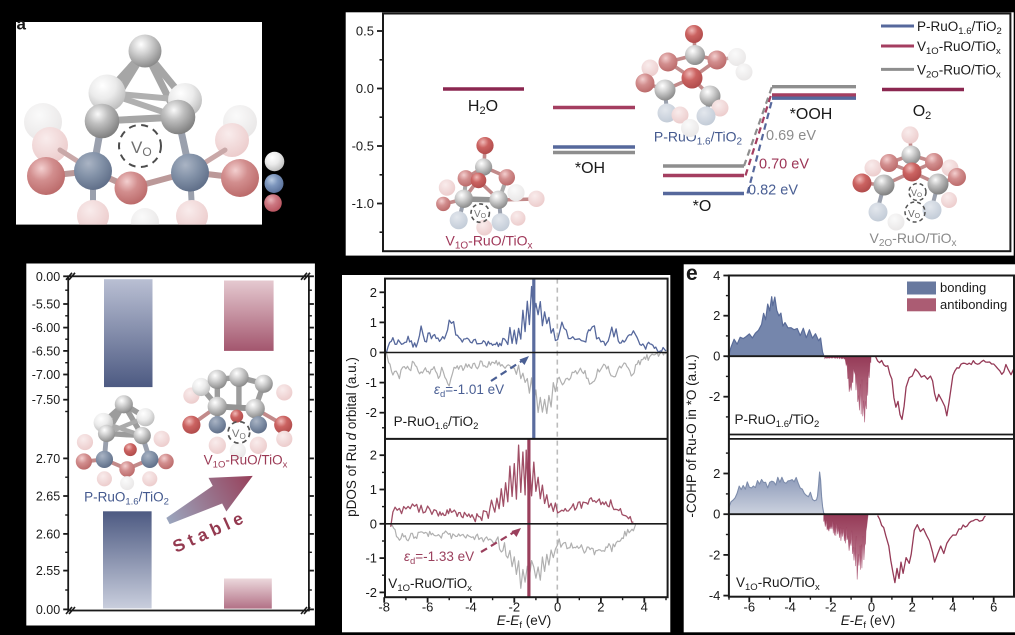 The image size is (1015, 635). Describe the element at coordinates (48, 497) in the screenshot. I see `svg-text: 2.65` at that location.